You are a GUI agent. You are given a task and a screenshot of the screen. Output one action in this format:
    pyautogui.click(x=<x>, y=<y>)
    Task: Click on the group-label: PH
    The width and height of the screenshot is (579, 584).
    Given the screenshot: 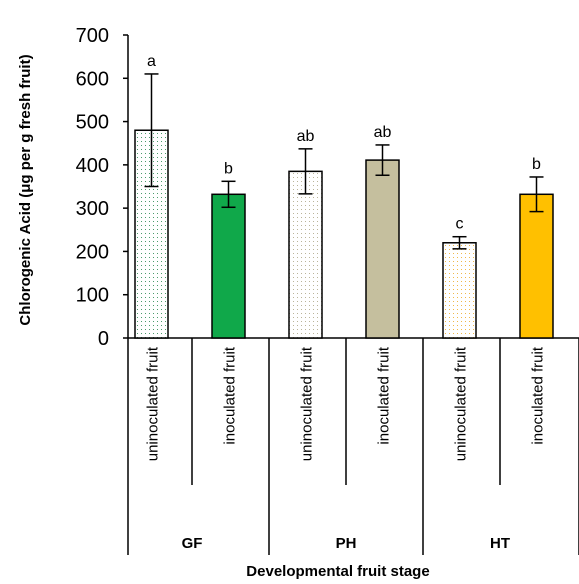 What is the action you would take?
    pyautogui.click(x=346, y=543)
    